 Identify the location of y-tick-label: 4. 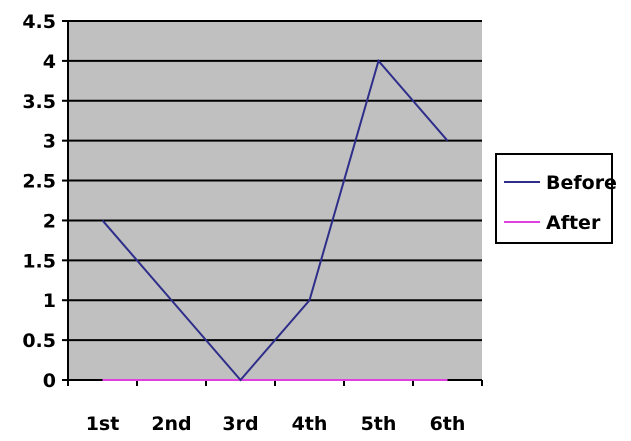
(49, 62).